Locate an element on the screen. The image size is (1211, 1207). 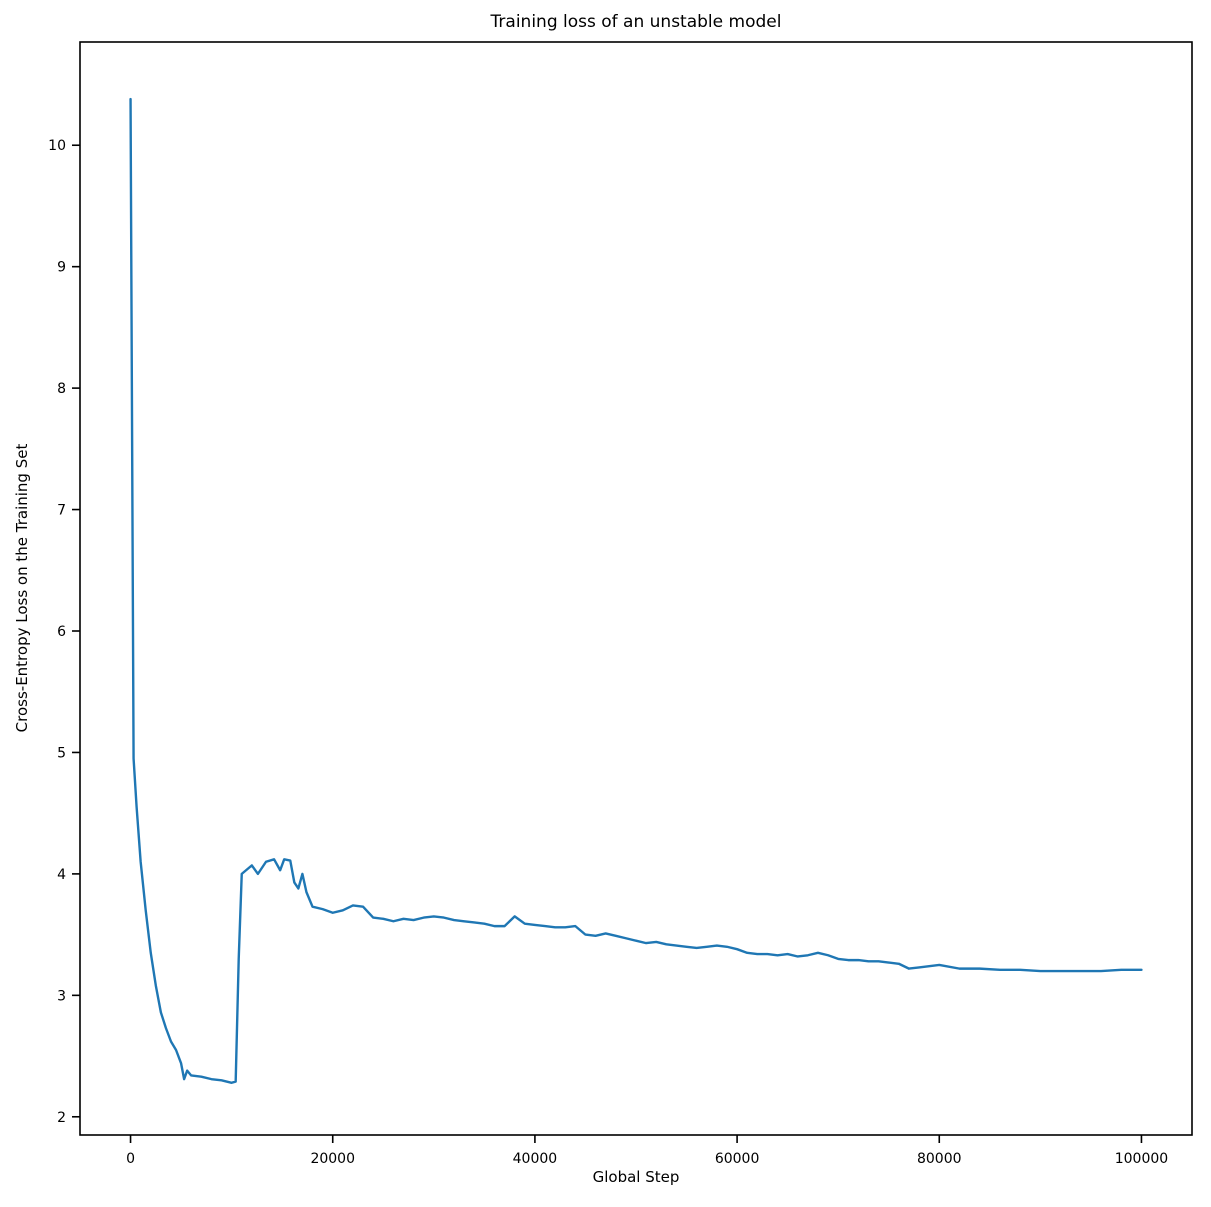
y-axis-label: Cross-Entropy Loss on the Training Set is located at coordinates (22, 588).